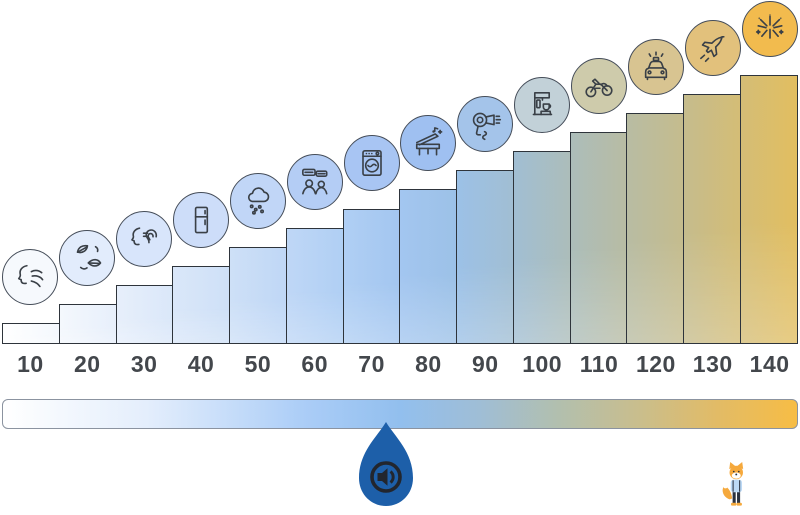  What do you see at coordinates (371, 364) in the screenshot?
I see `axis-label: 70` at bounding box center [371, 364].